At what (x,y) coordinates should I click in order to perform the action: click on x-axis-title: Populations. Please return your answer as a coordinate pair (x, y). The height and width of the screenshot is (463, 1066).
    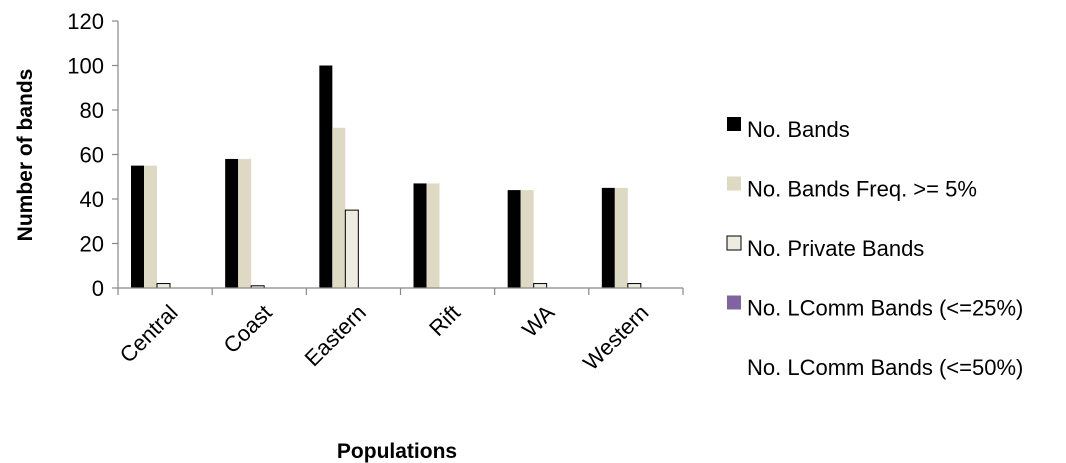
    Looking at the image, I should click on (397, 451).